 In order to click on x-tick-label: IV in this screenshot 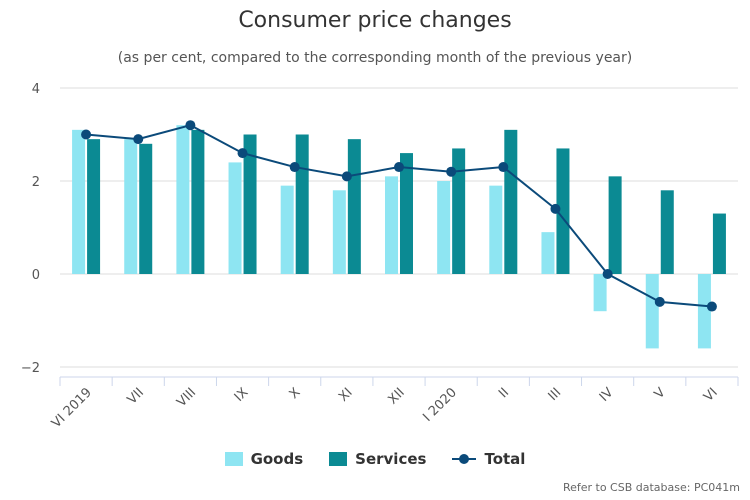, I will do `click(607, 395)`.